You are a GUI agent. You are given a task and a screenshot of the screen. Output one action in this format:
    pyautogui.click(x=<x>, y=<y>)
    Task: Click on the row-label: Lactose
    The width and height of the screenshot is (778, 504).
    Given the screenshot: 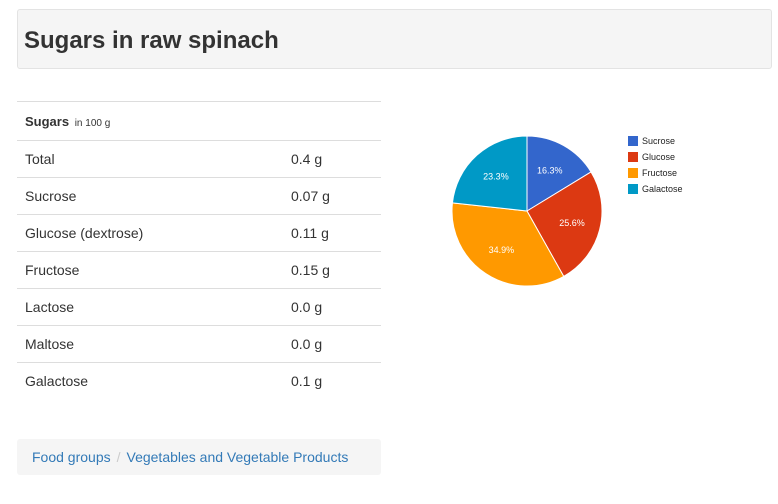 What is the action you would take?
    pyautogui.click(x=150, y=307)
    